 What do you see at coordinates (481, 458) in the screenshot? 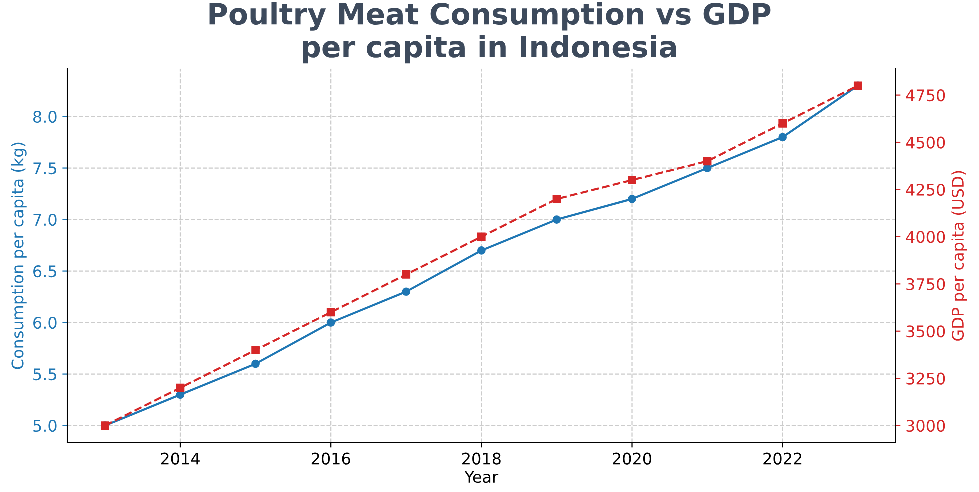
I see `x-tick-label: 2018` at bounding box center [481, 458].